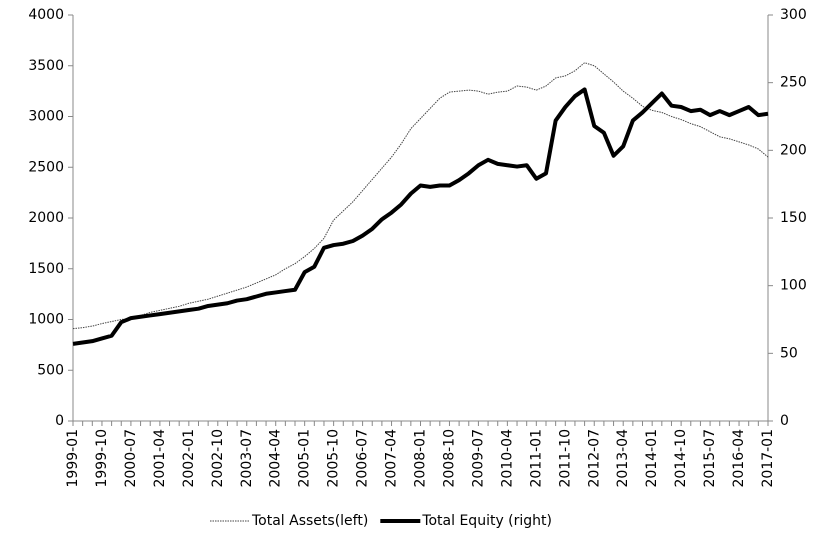 The image size is (822, 533). Describe the element at coordinates (189, 458) in the screenshot. I see `x-tick-label: 2002-01` at that location.